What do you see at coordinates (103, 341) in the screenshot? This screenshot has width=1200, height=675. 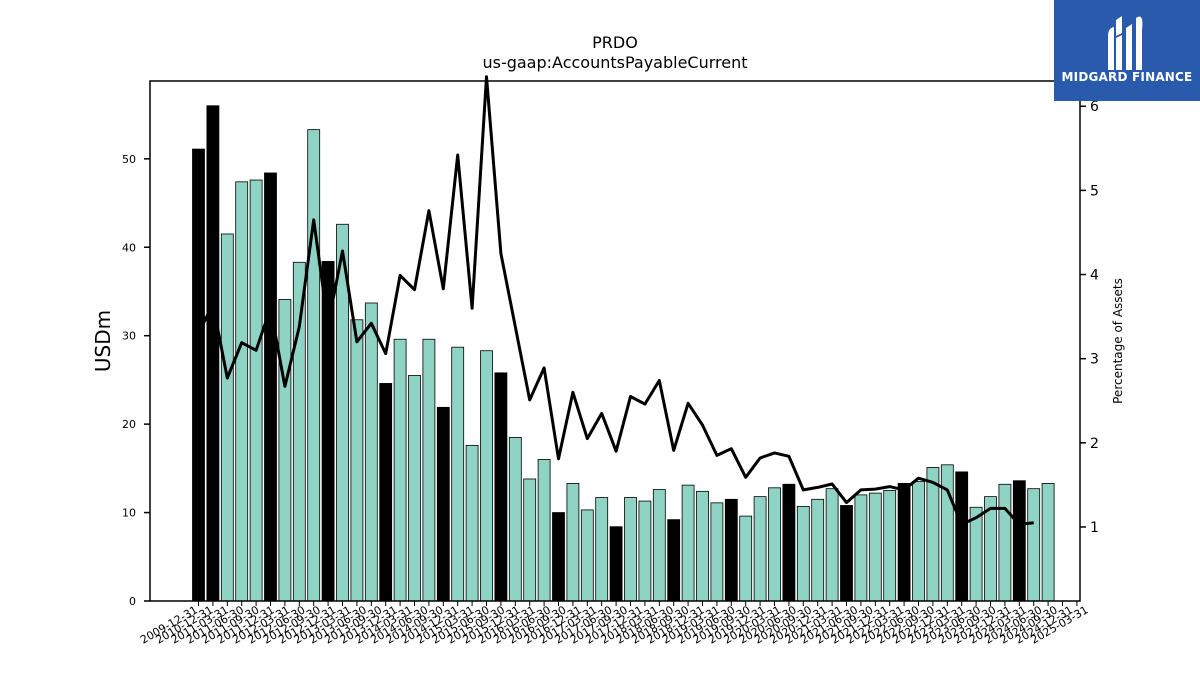 I see `y-axis-label: USDm` at bounding box center [103, 341].